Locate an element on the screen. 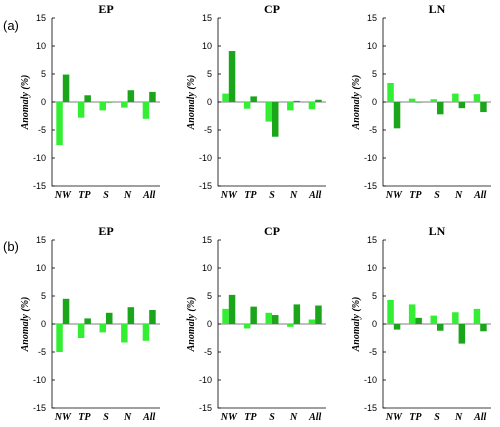 The width and height of the screenshot is (500, 427). chart-title: LN is located at coordinates (437, 231).